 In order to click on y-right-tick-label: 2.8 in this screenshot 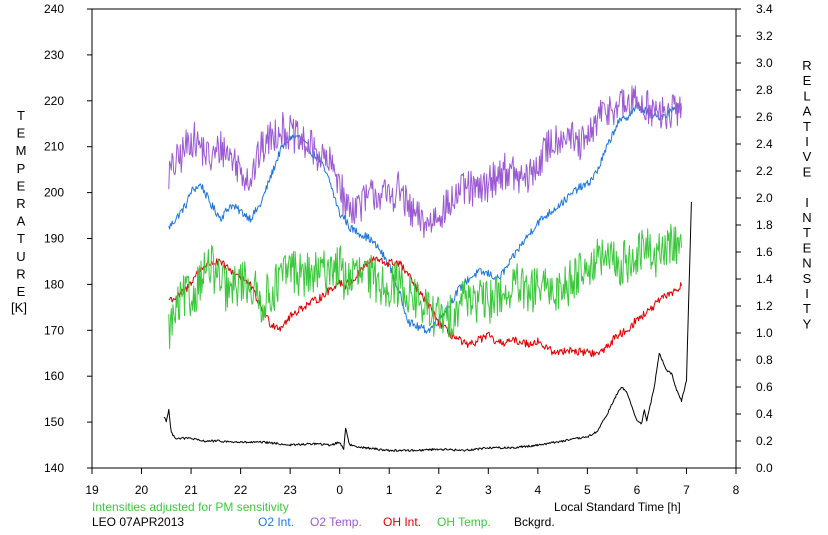, I will do `click(764, 90)`.